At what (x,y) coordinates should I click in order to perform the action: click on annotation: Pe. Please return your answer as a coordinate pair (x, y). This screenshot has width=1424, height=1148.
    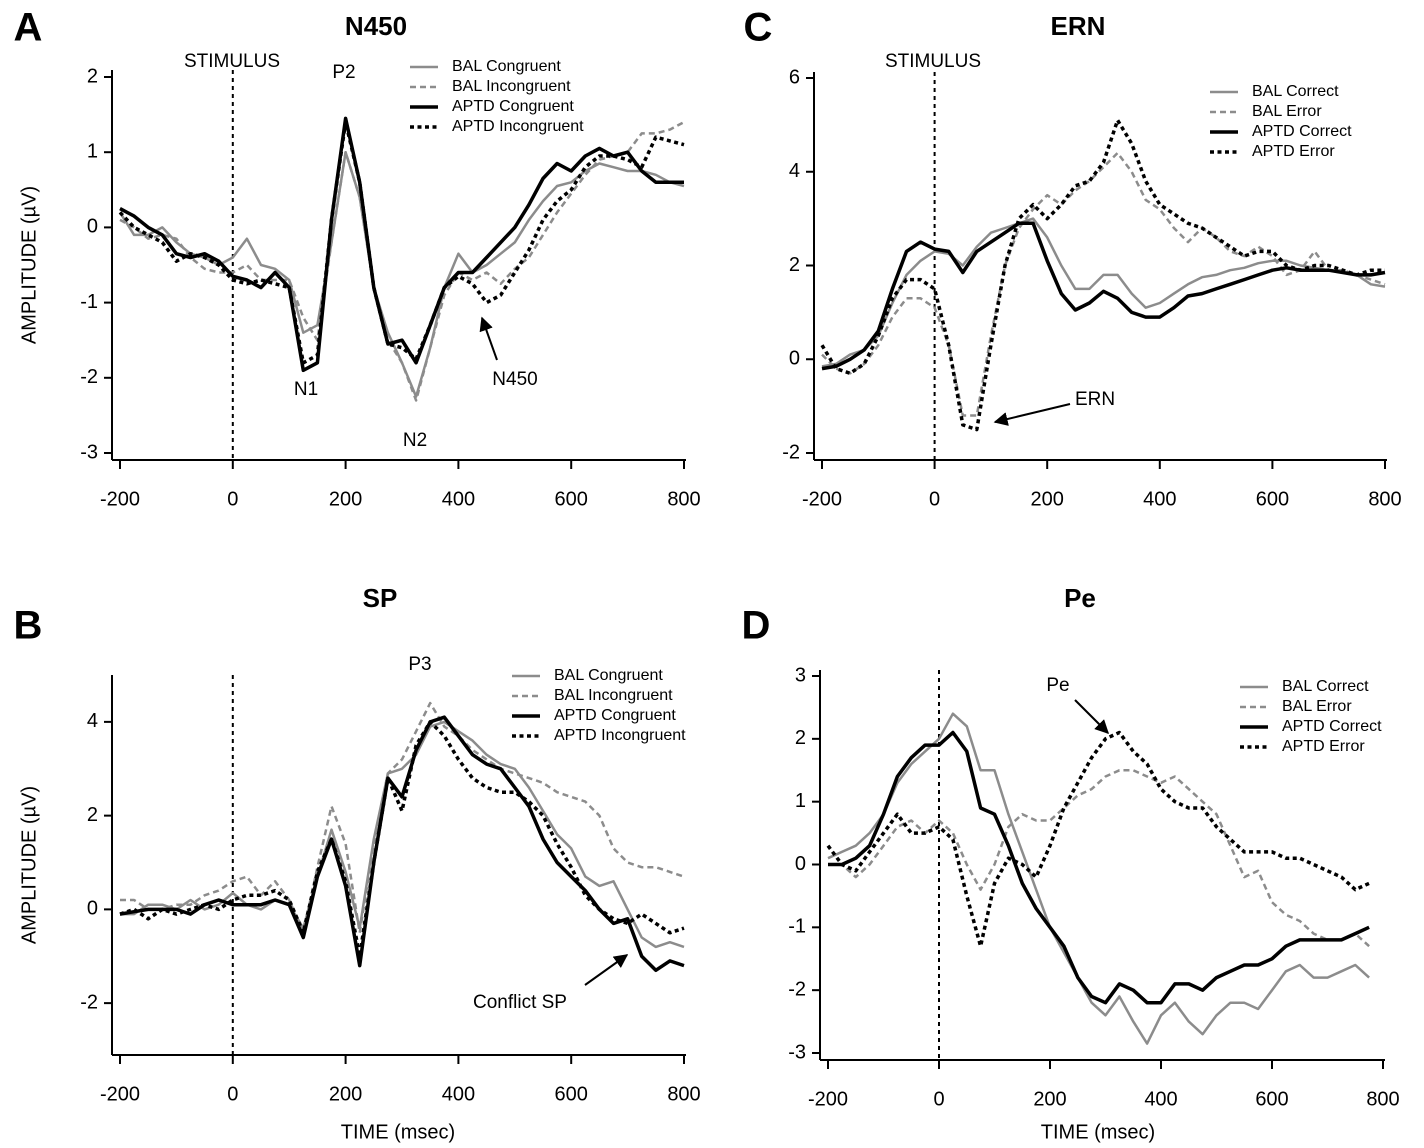
    Looking at the image, I should click on (1057, 685).